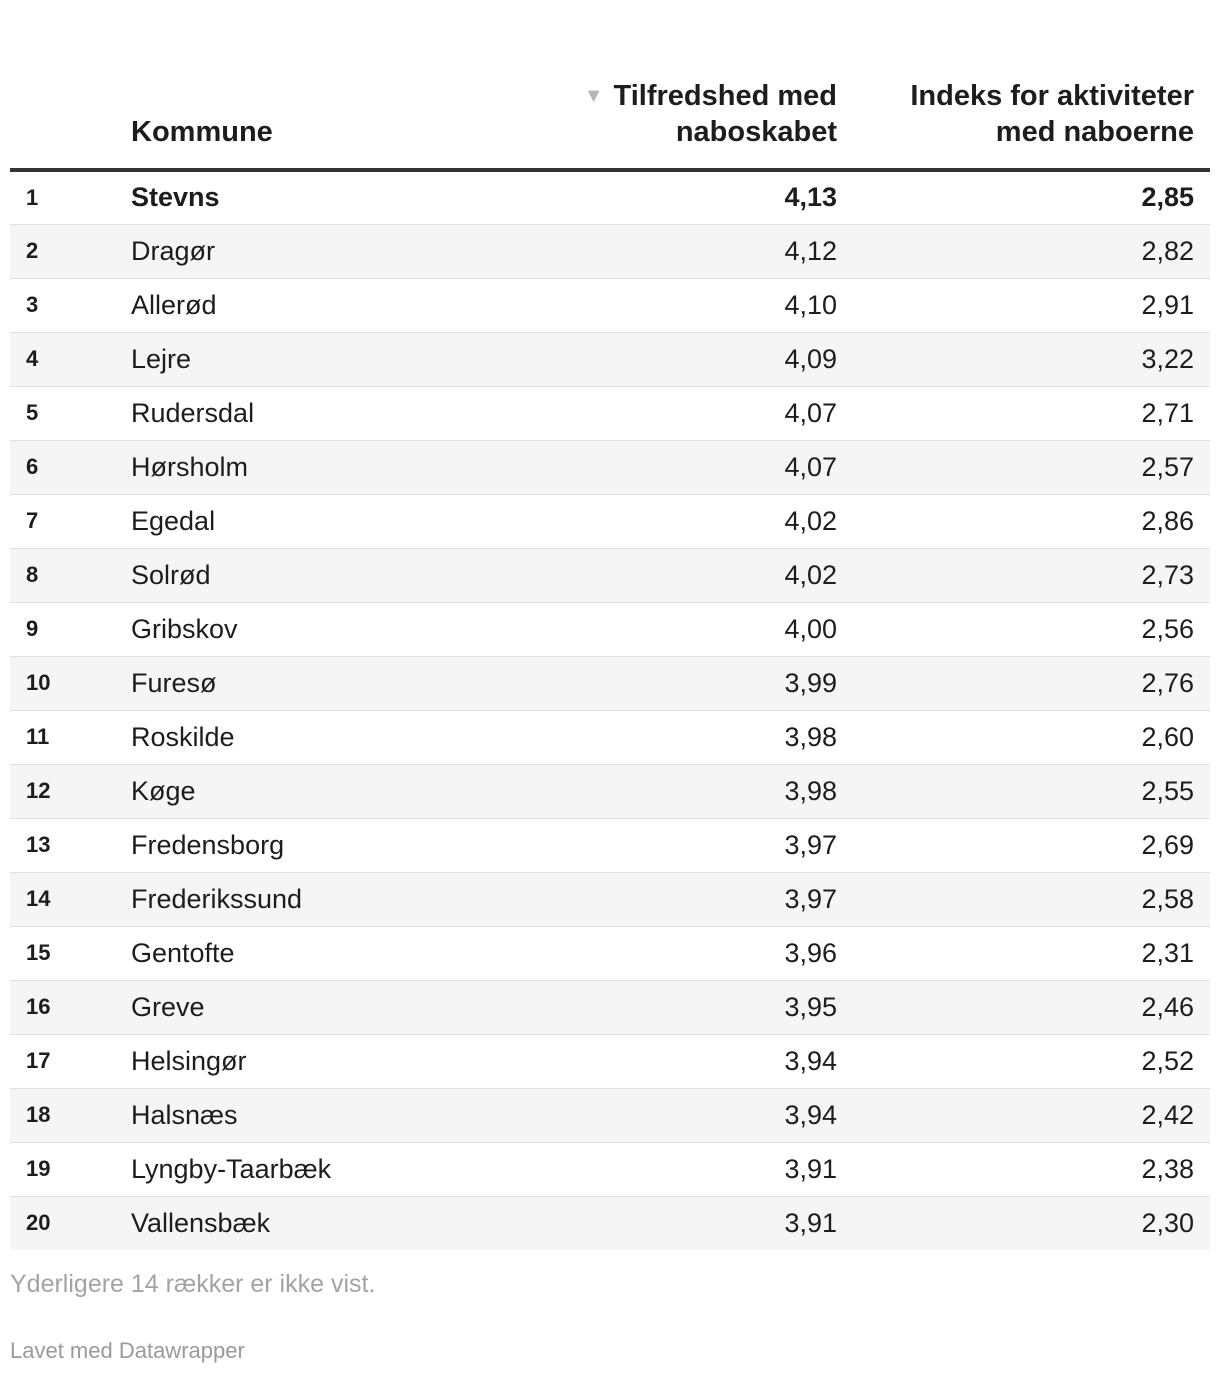 This screenshot has width=1220, height=1378. Describe the element at coordinates (62, 251) in the screenshot. I see `rank-cell: 2` at that location.